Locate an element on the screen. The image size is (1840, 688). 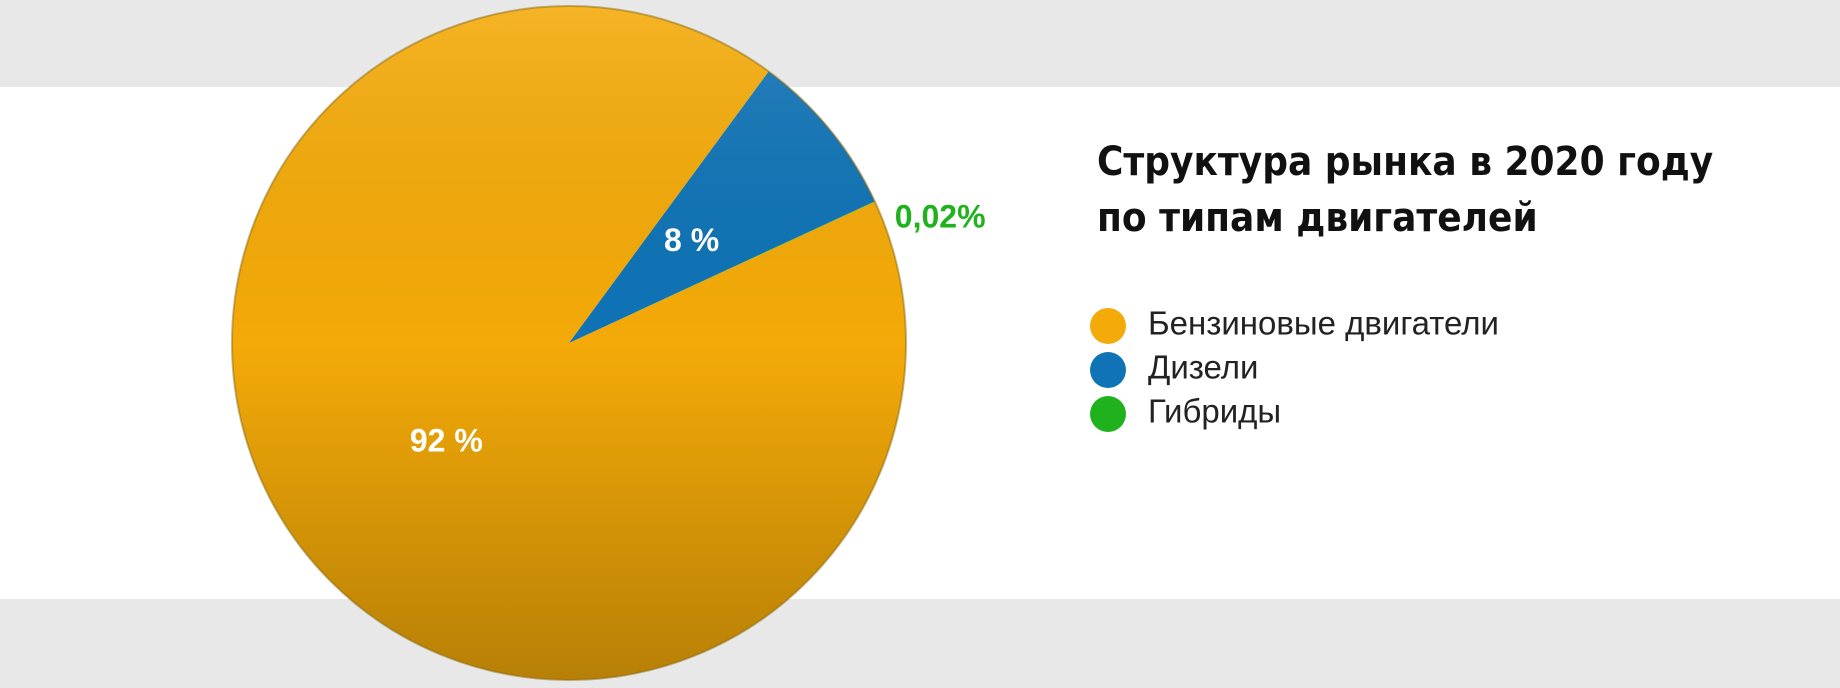
legend-label: Бензиновые двигатели is located at coordinates (1323, 323).